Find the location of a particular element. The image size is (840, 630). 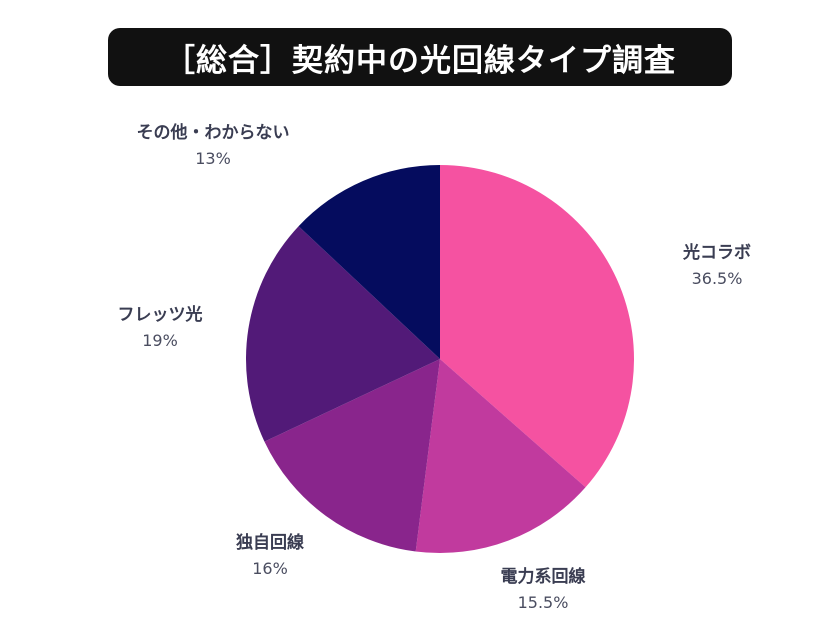

chart-title-bar: ［総合］契約中の光回線タイプ調査 is located at coordinates (420, 57).